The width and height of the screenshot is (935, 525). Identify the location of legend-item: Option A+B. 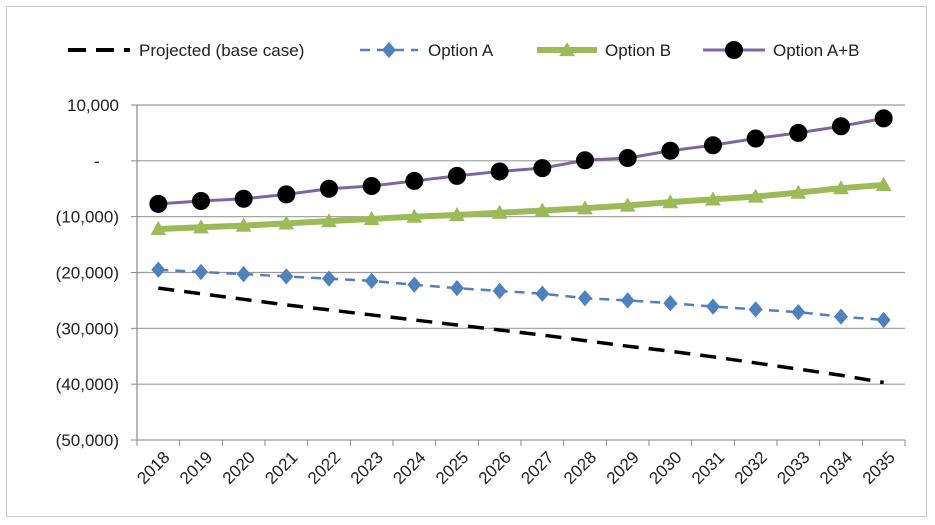
(781, 50).